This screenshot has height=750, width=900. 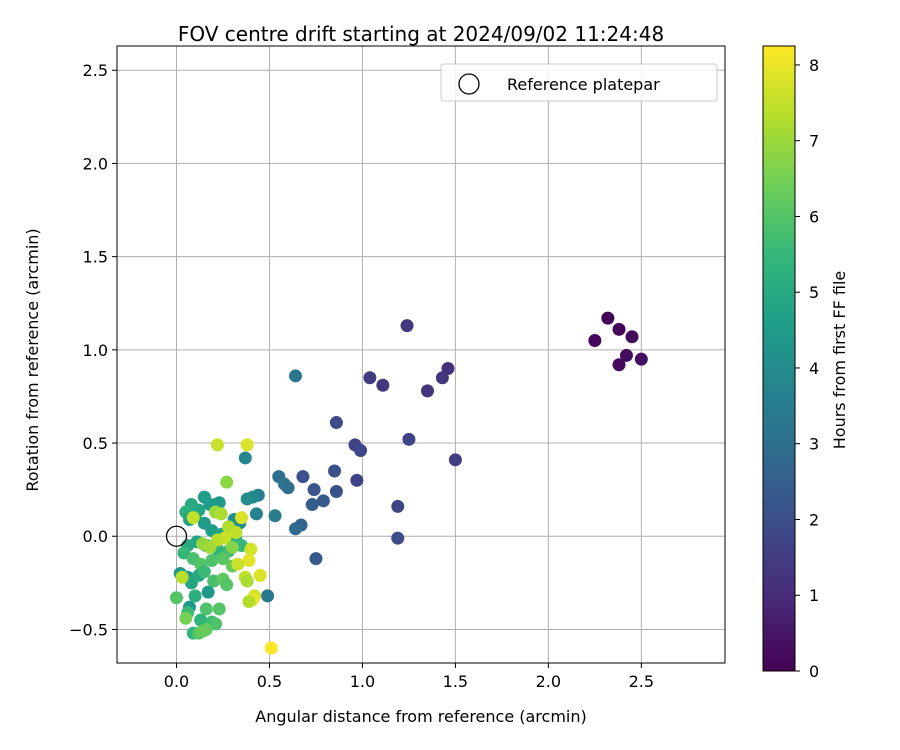 What do you see at coordinates (95, 257) in the screenshot?
I see `y-tick-label: 1.5` at bounding box center [95, 257].